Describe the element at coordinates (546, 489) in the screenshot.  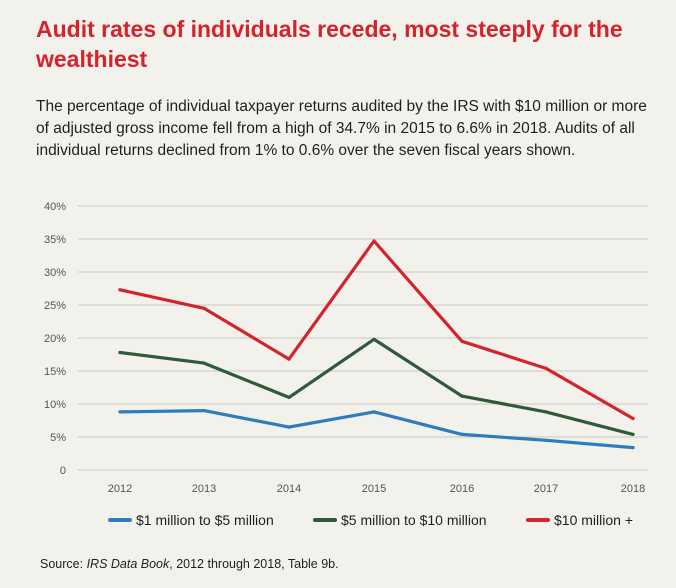
I see `x-tick-label: 2017` at that location.